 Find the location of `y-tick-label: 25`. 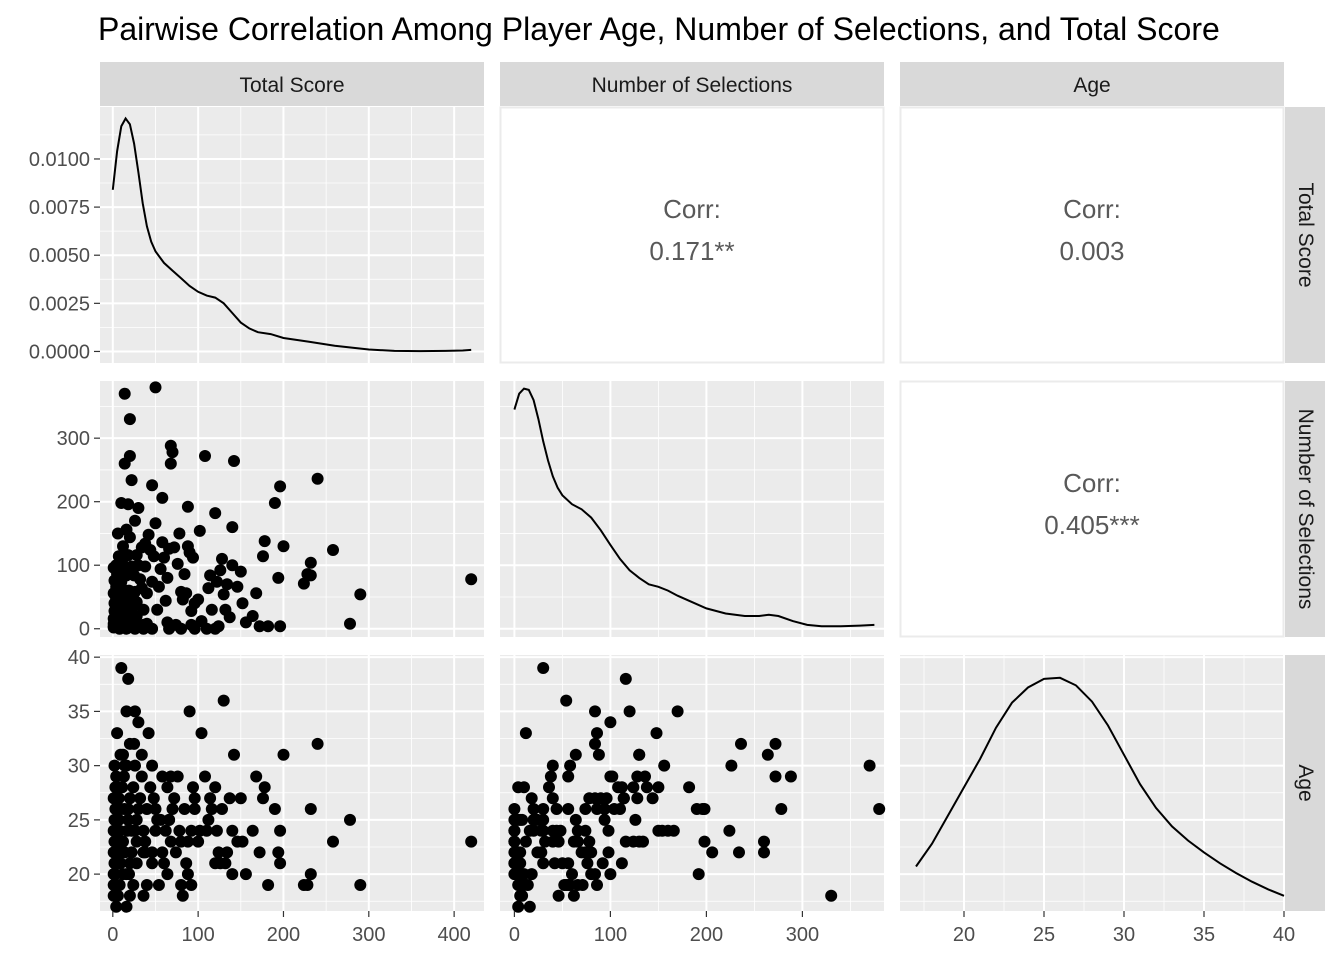

y-tick-label: 25 is located at coordinates (79, 821).